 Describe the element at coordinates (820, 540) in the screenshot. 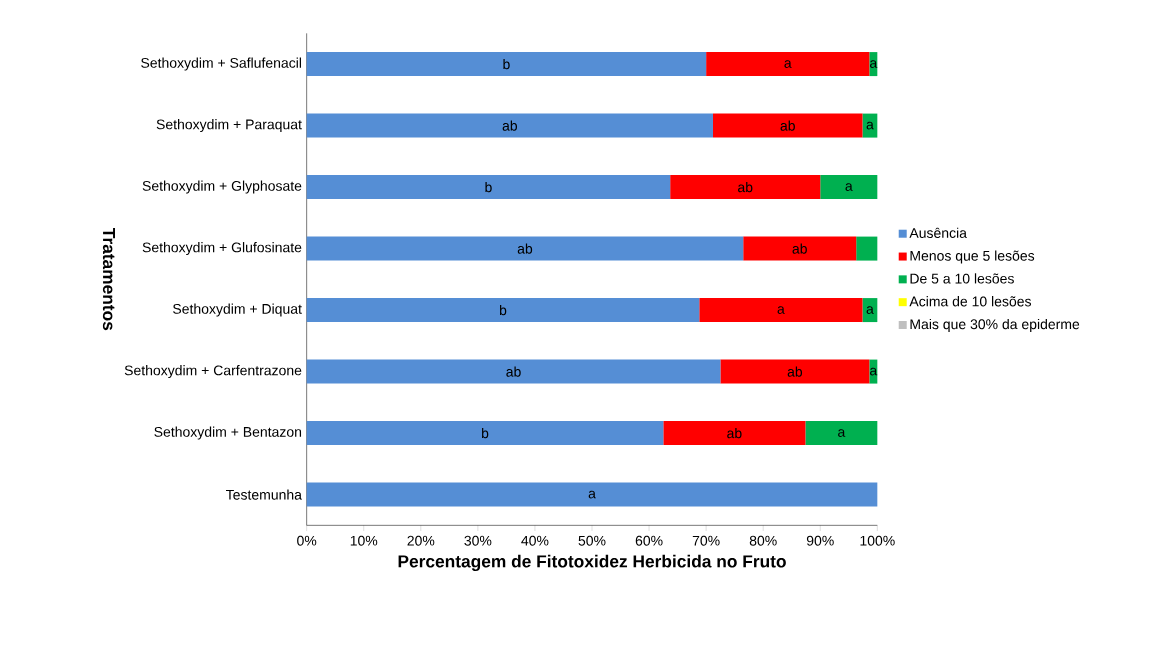

I see `x-tick-label: 90%` at that location.